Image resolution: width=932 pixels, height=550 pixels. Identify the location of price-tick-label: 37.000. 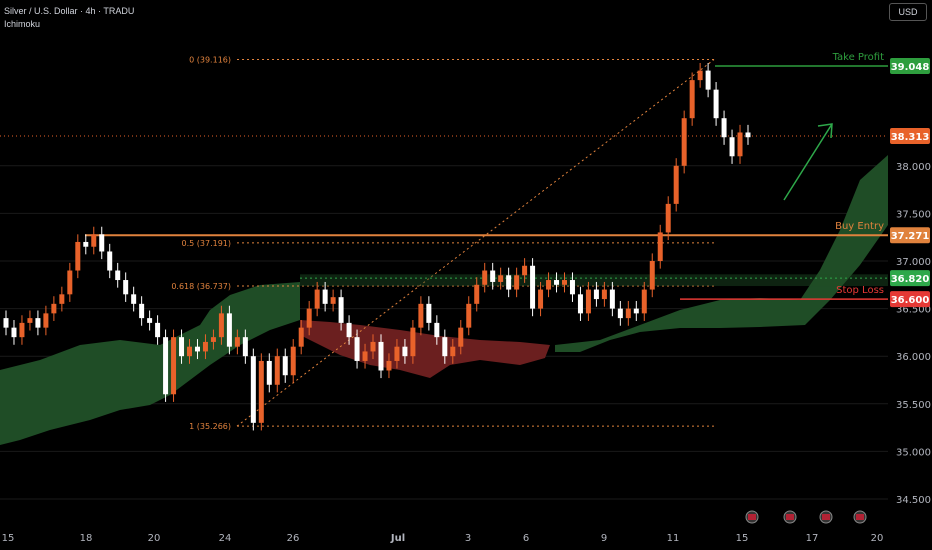
(913, 262).